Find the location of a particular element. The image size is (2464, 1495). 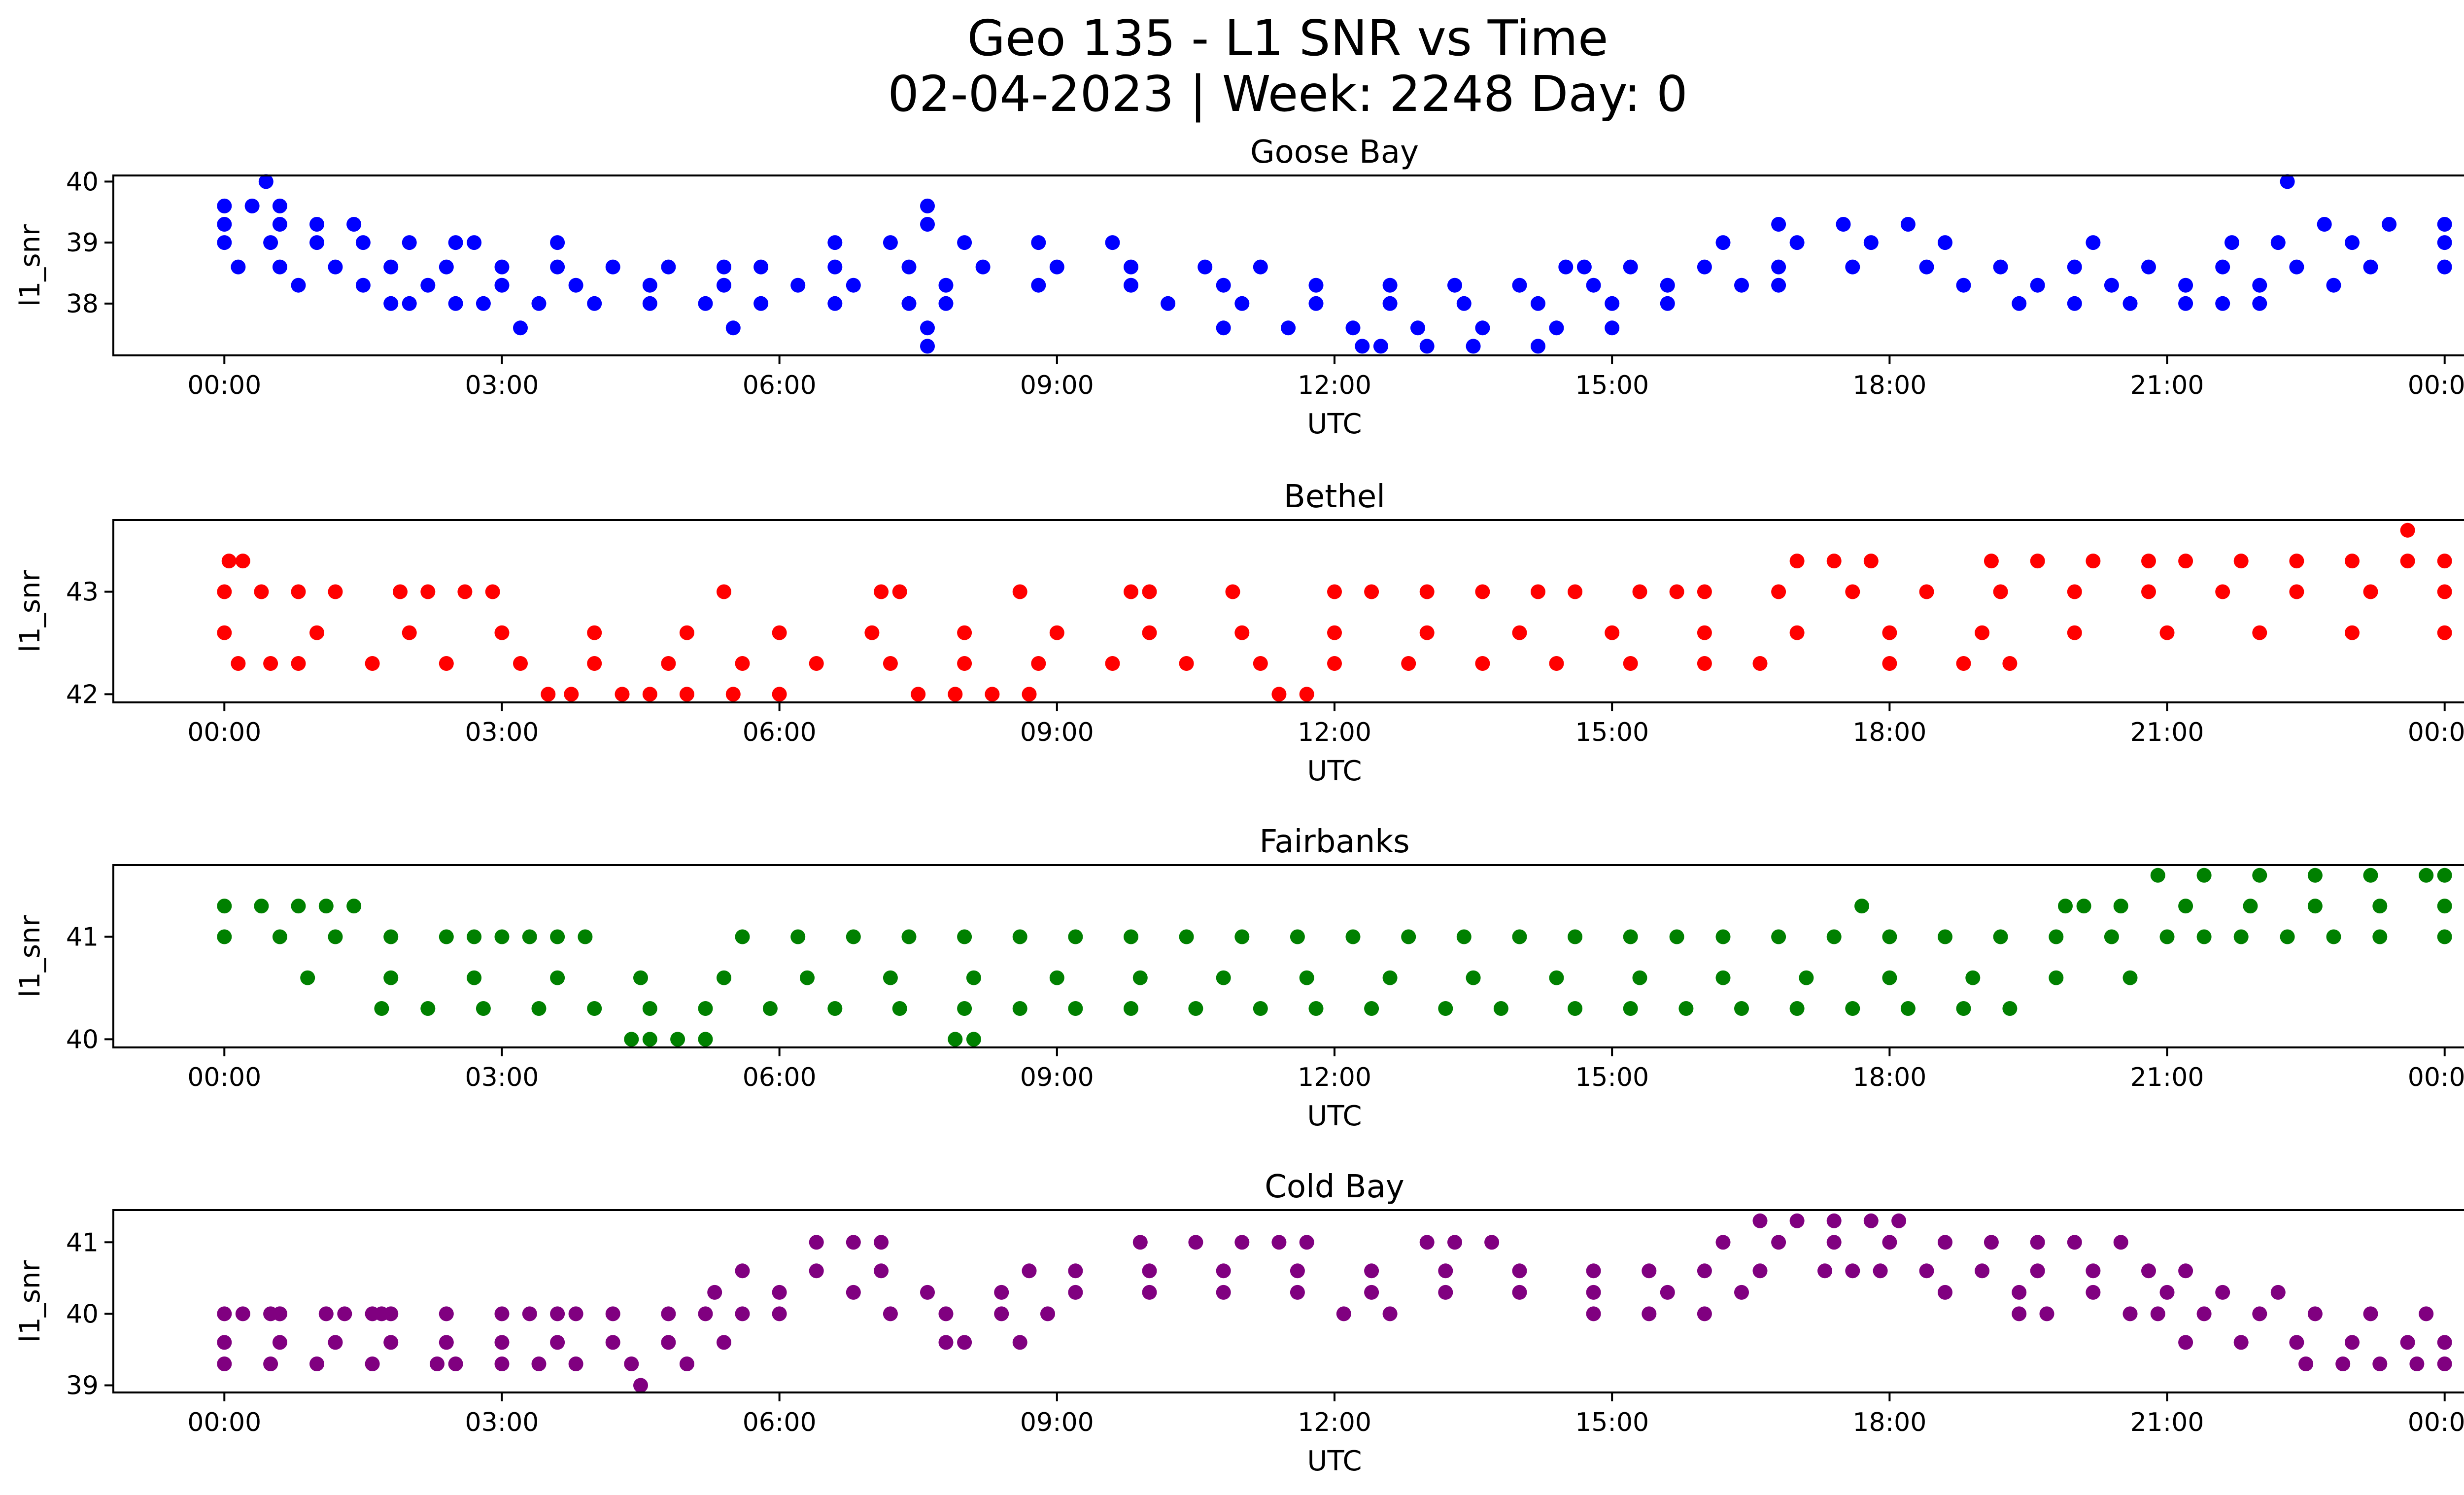

figure-title-line-1: Geo 135 - L1 SNR vs Time is located at coordinates (1287, 38).